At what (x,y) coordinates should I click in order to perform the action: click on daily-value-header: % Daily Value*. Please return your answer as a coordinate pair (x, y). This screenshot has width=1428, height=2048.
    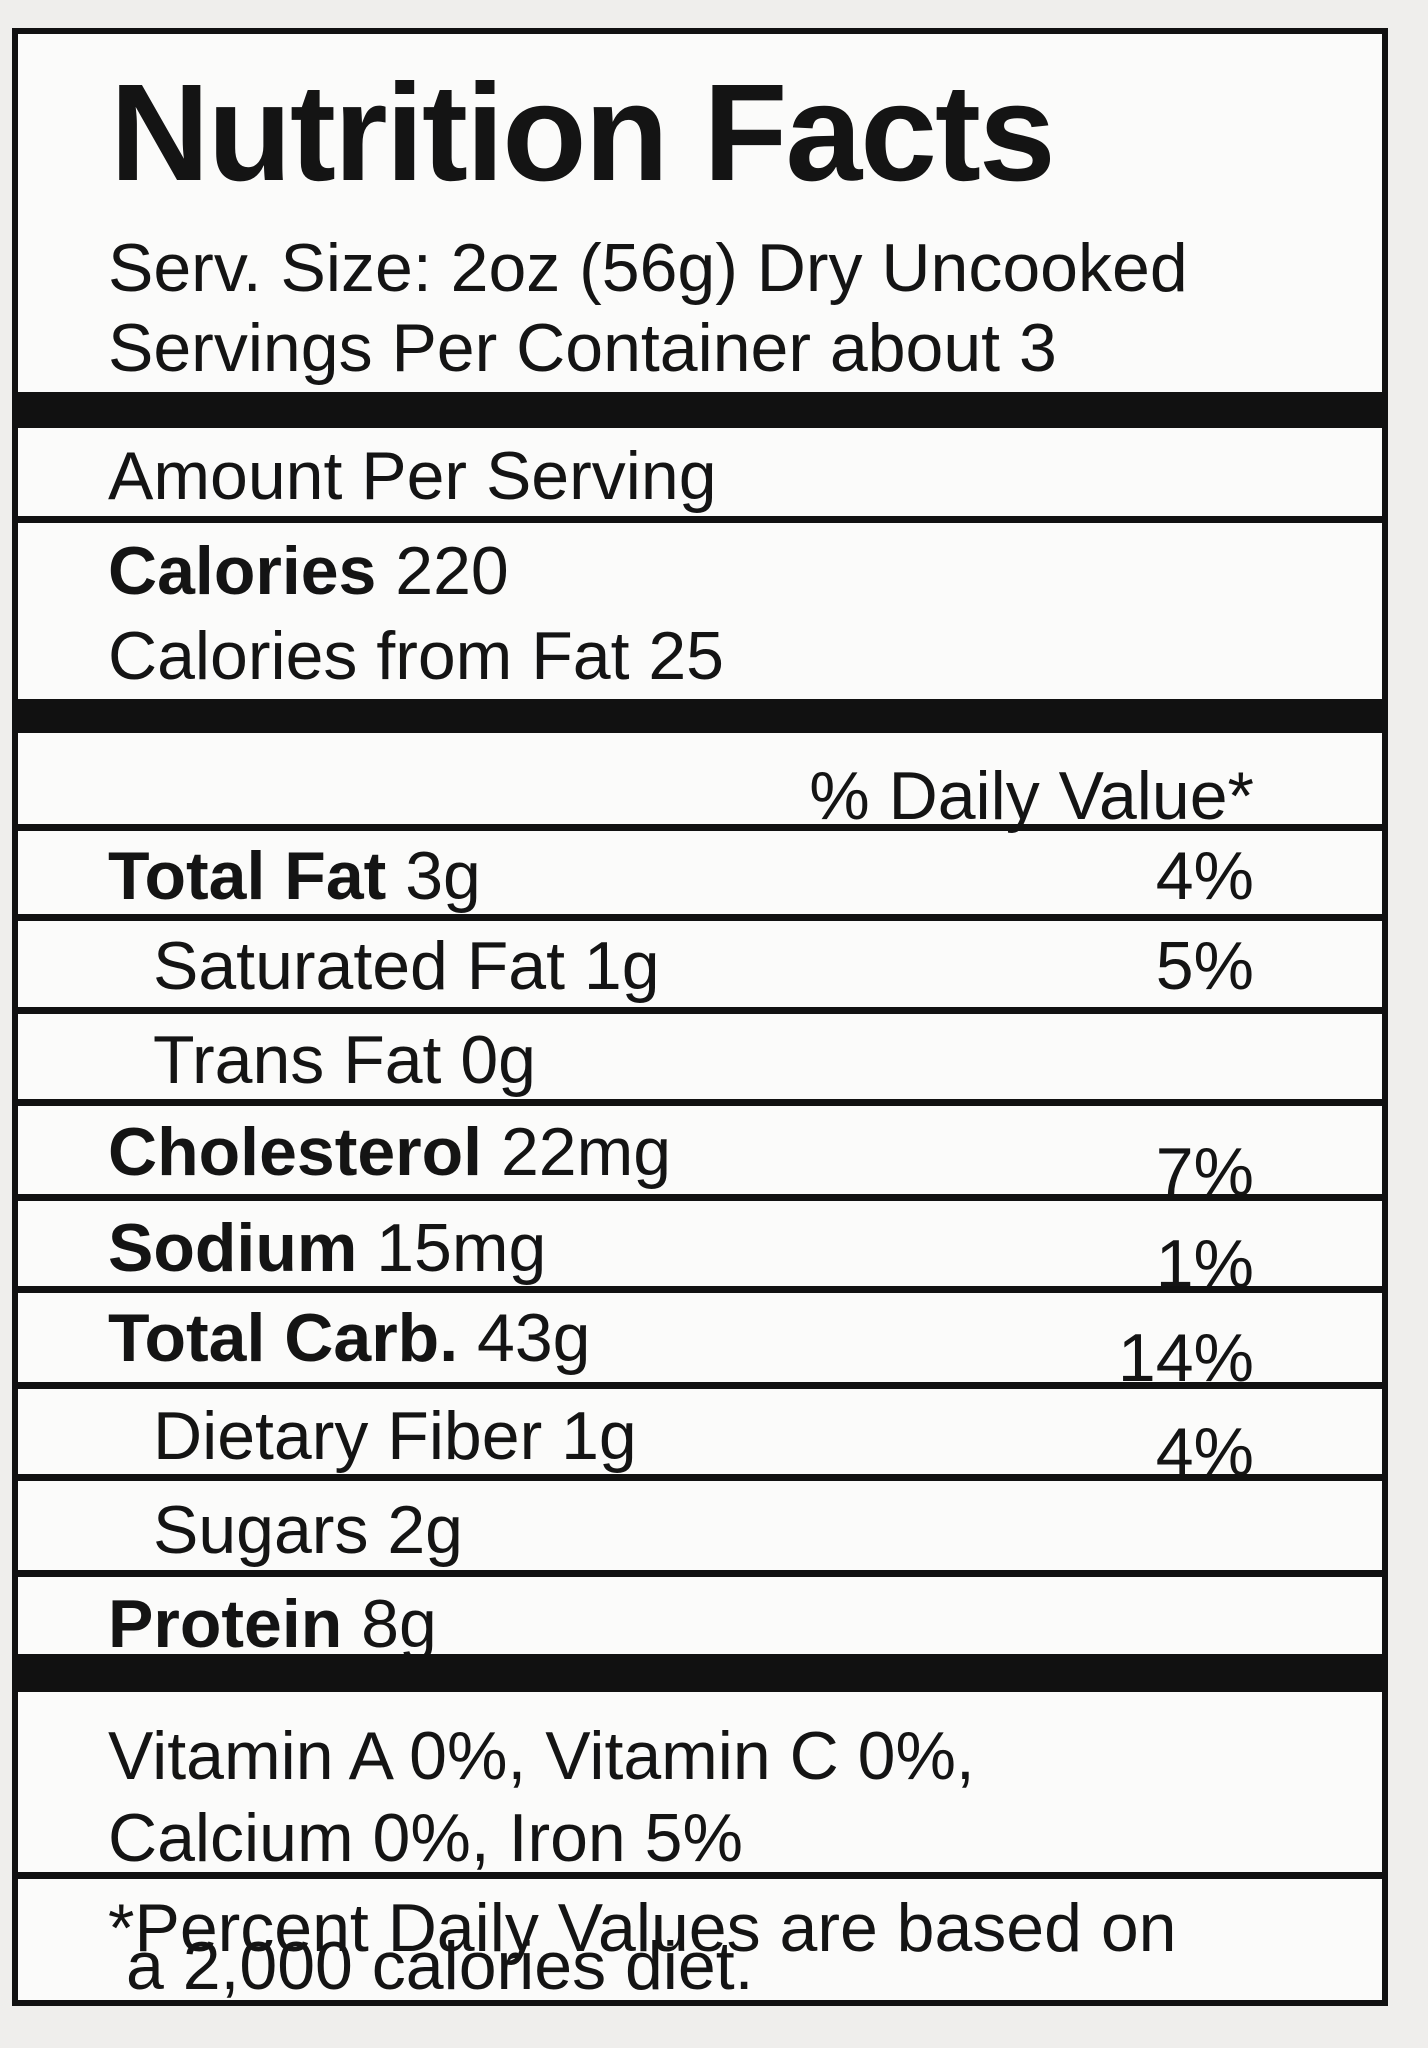
    Looking at the image, I should click on (1031, 796).